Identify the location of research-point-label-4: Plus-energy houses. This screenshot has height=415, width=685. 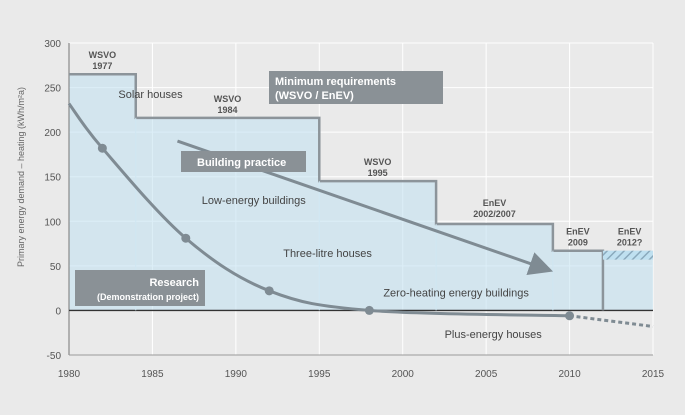
(494, 335).